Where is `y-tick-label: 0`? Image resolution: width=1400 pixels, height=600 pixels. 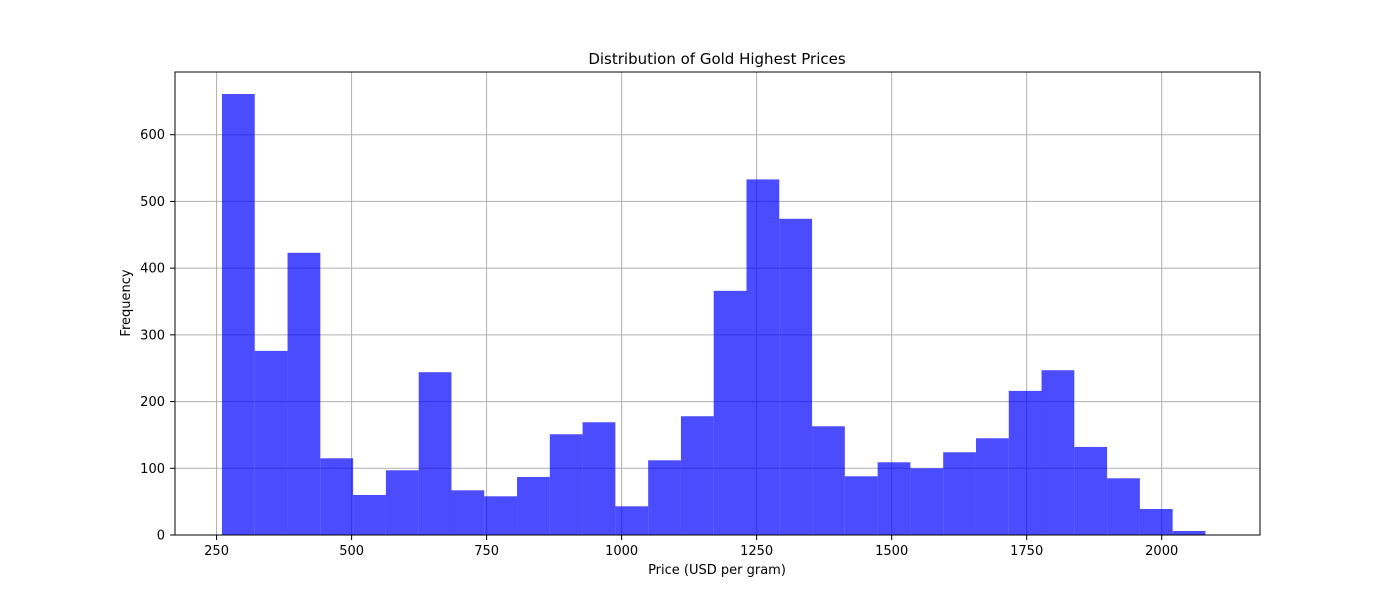 y-tick-label: 0 is located at coordinates (161, 536).